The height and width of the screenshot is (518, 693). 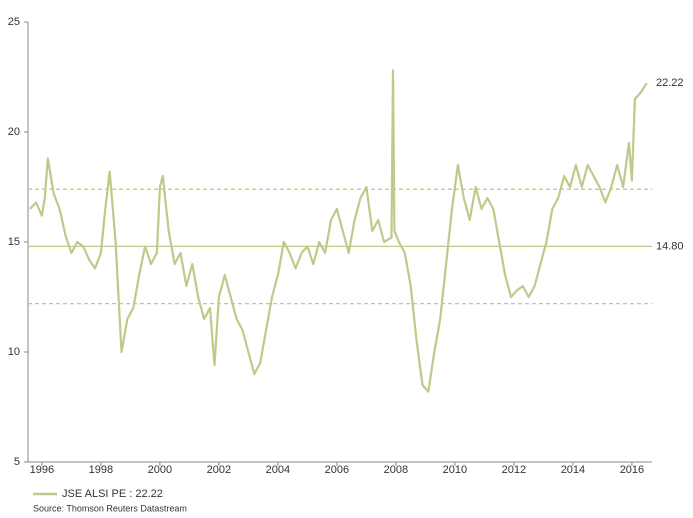 What do you see at coordinates (112, 494) in the screenshot?
I see `legend-label: JSE ALSI PE : 22.22` at bounding box center [112, 494].